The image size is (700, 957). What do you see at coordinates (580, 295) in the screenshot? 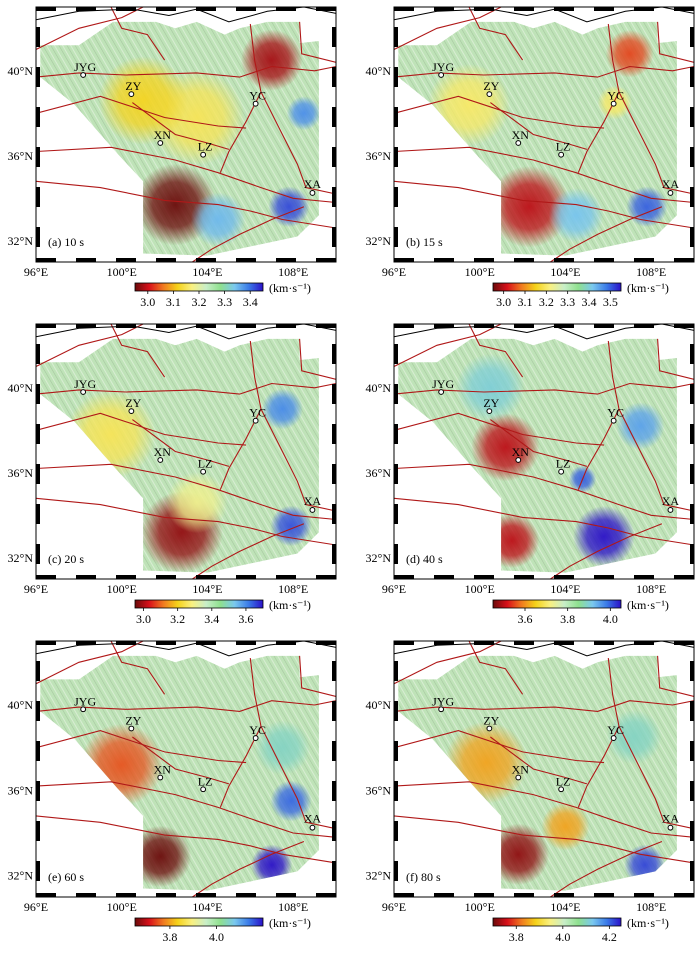
I see `color-scale: 3.0 3.1 3.2 3.3 3.4 3.5 (km·s⁻¹)` at bounding box center [580, 295].